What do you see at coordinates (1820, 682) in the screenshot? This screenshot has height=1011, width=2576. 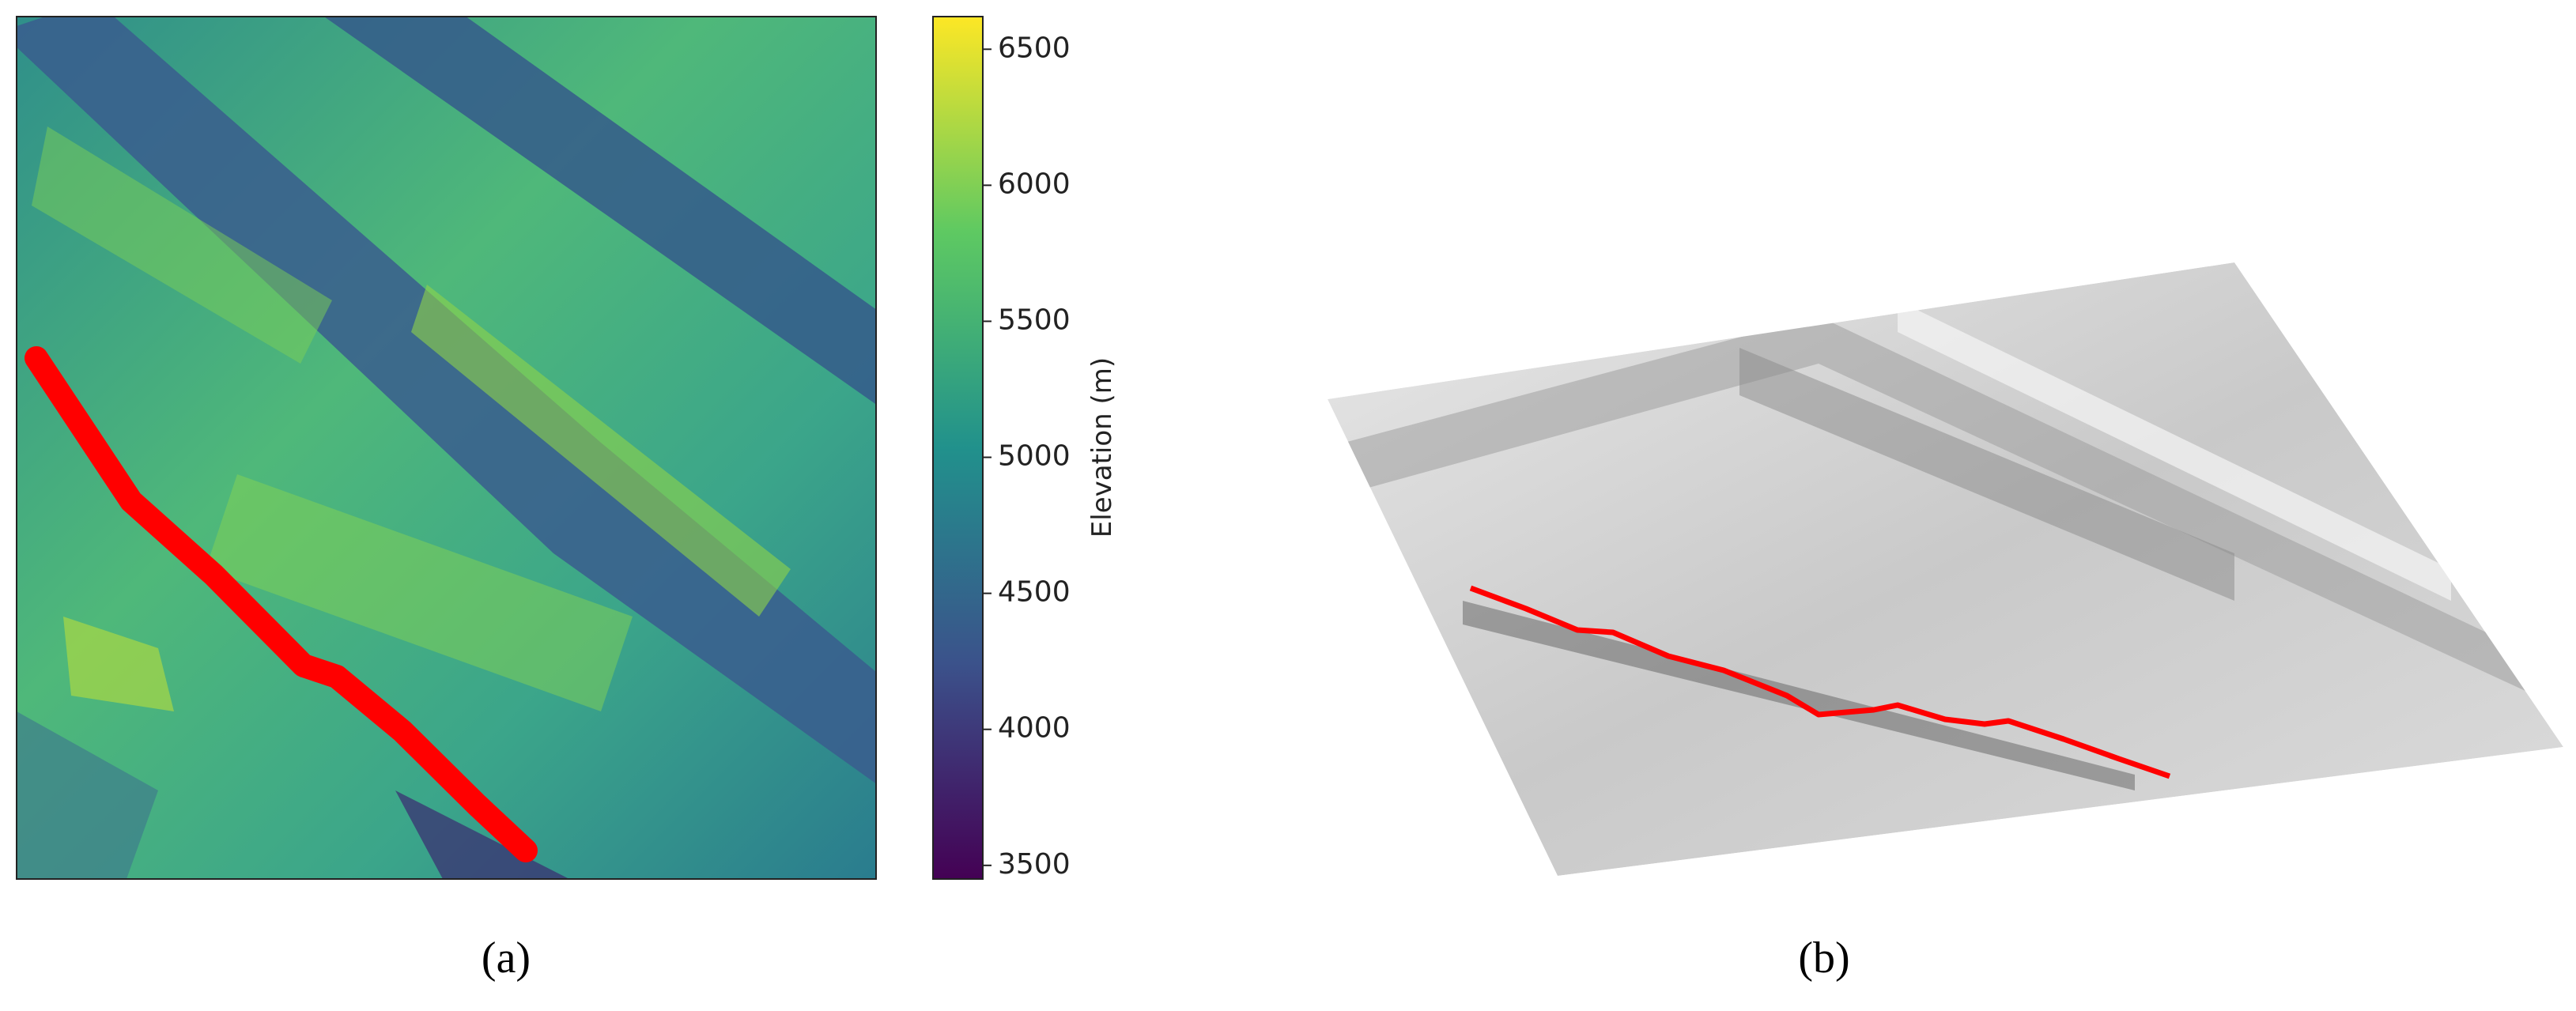 I see `path-line-3d` at bounding box center [1820, 682].